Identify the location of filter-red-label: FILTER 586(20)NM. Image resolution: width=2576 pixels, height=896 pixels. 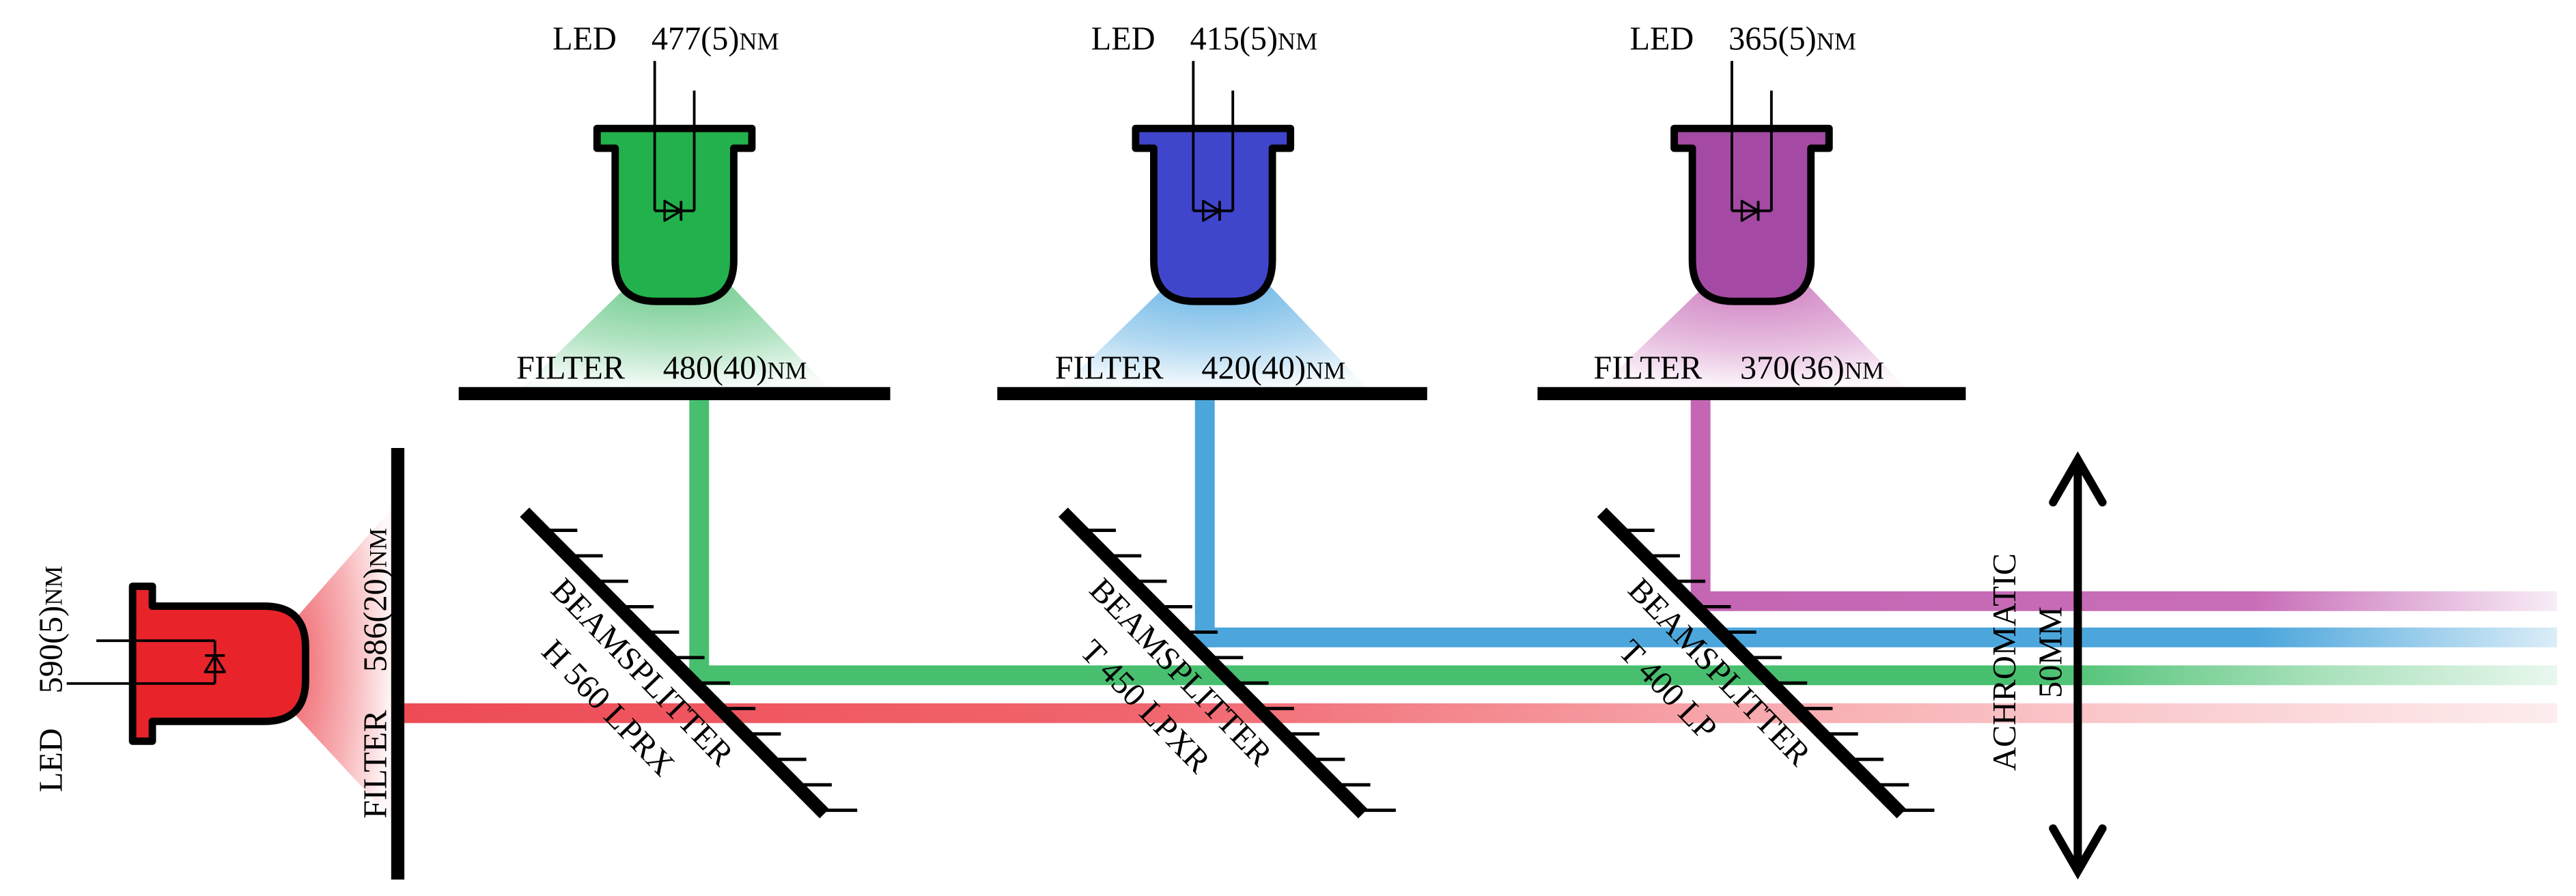
(376, 673).